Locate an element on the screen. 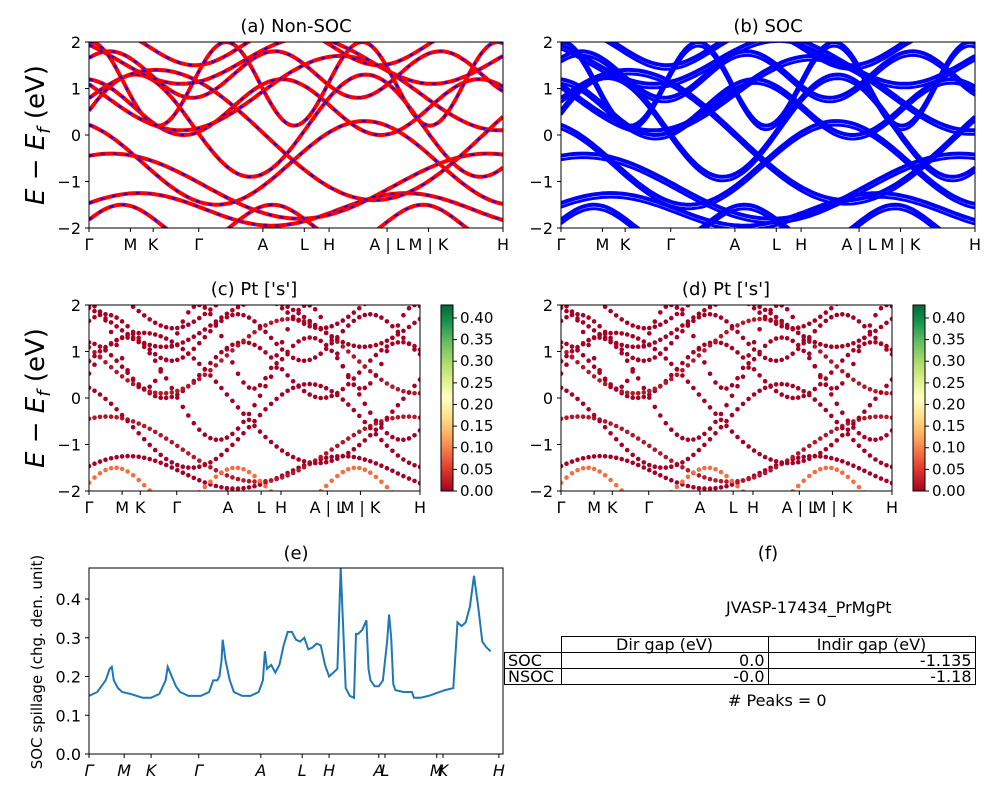 This screenshot has width=1000, height=800. x-tick-label: M | K is located at coordinates (429, 244).